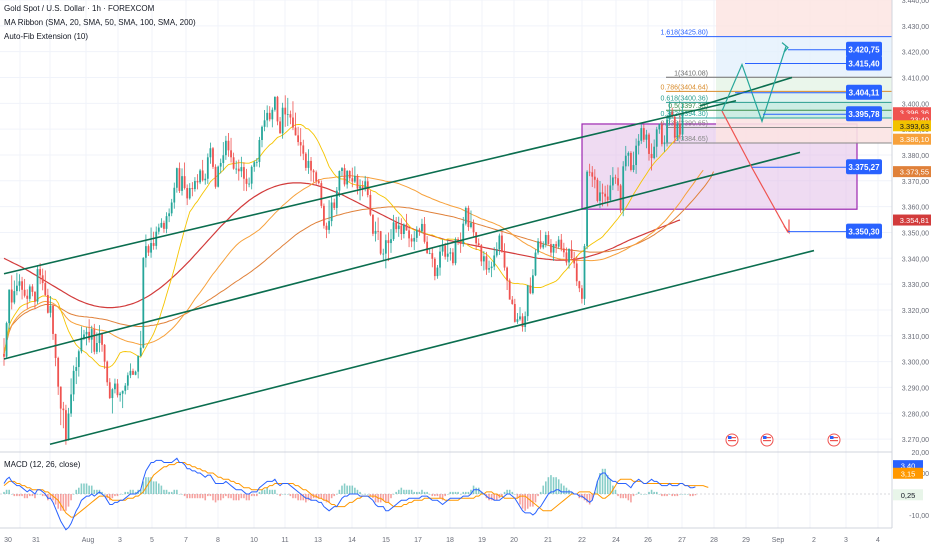 The height and width of the screenshot is (550, 932). What do you see at coordinates (908, 466) in the screenshot?
I see `macd-tag: 3,40` at bounding box center [908, 466].